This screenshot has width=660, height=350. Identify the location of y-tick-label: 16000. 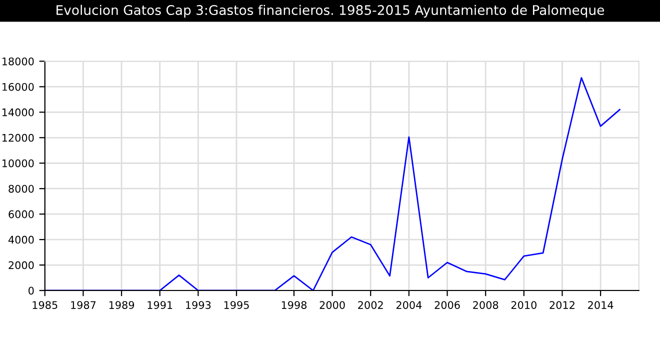
(18, 86).